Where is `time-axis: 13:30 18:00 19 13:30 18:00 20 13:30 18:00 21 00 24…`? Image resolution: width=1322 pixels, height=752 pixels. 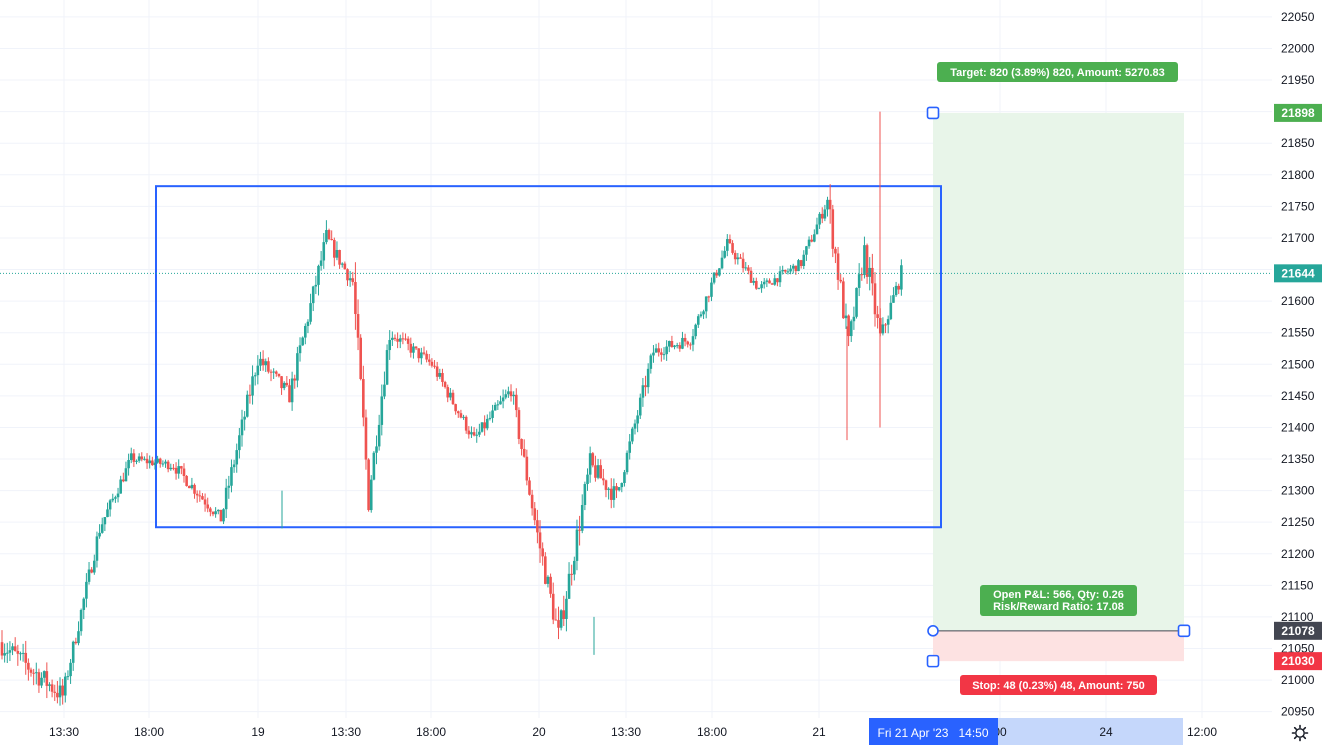 time-axis: 13:30 18:00 19 13:30 18:00 20 13:30 18:00 21 00 24… is located at coordinates (661, 732).